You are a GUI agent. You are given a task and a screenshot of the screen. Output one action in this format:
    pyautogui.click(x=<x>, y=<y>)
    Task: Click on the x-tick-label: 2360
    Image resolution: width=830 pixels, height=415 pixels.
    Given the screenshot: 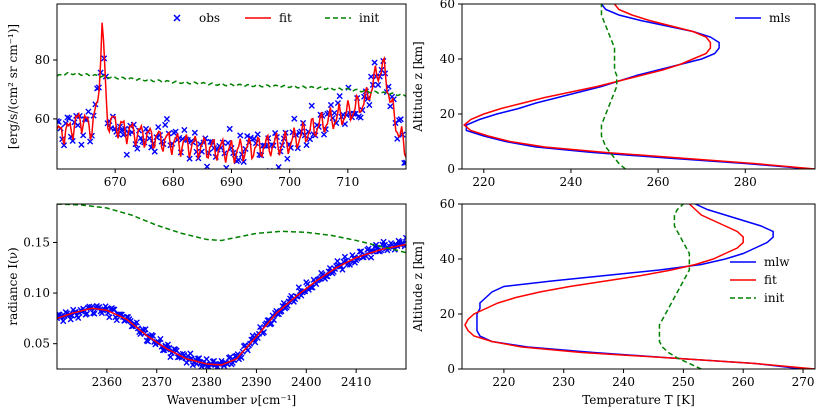 What is the action you would take?
    pyautogui.click(x=107, y=382)
    